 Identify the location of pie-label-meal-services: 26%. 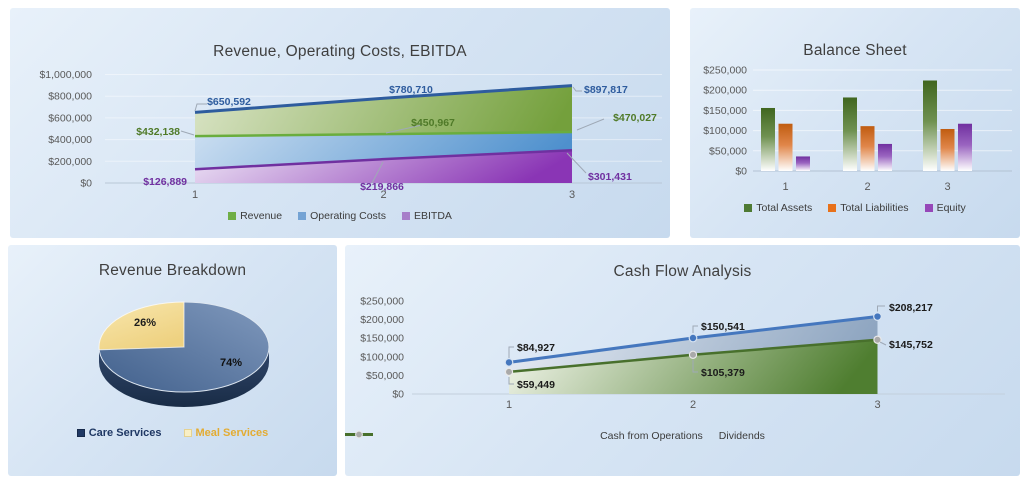
(145, 323).